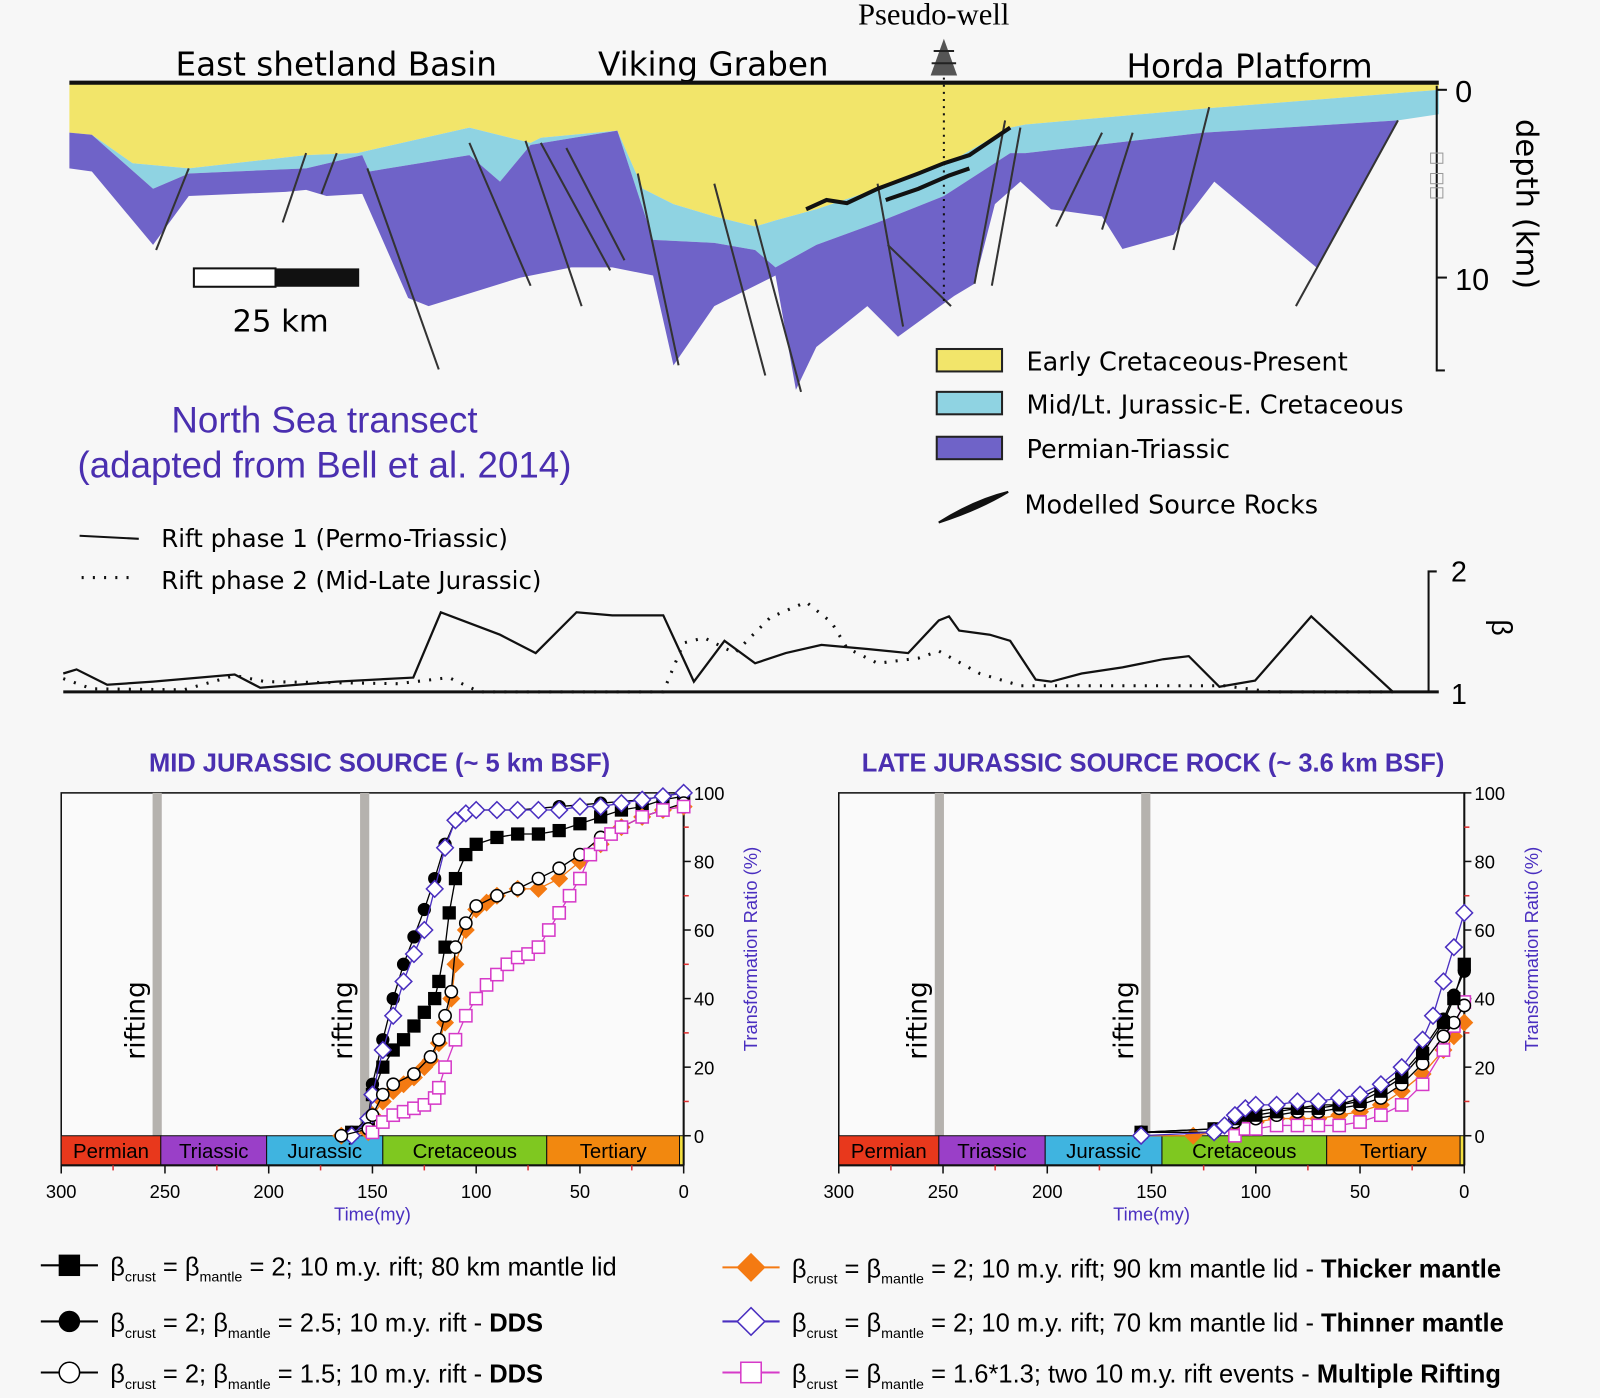  Describe the element at coordinates (1302, 1024) in the screenshot. I see `series-thin` at that location.